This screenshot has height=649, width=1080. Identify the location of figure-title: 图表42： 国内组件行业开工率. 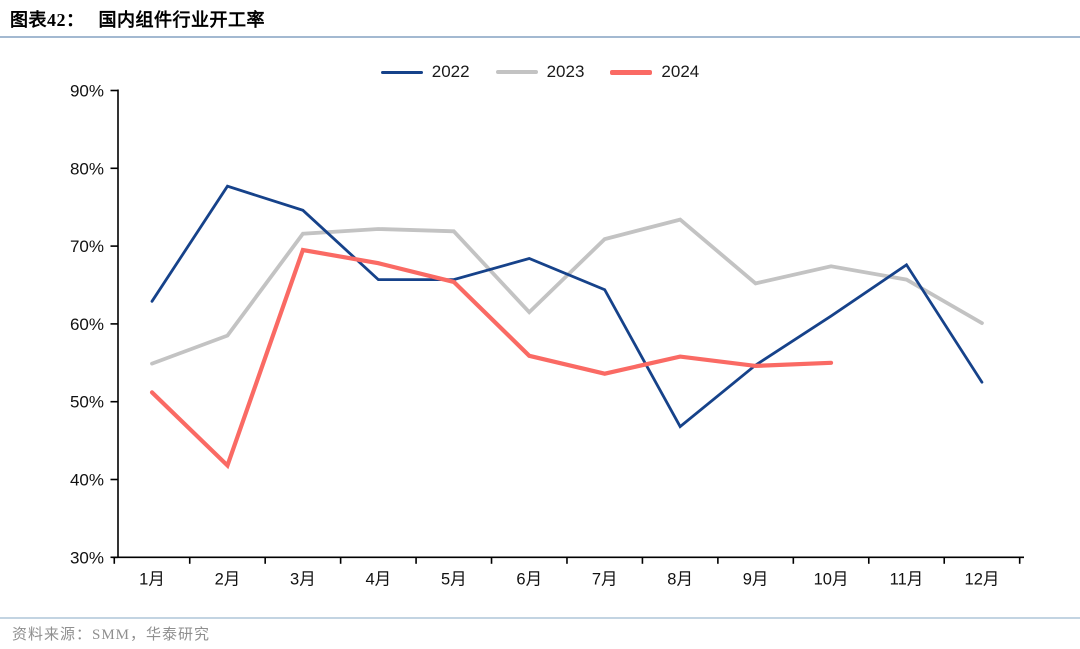
(137, 19).